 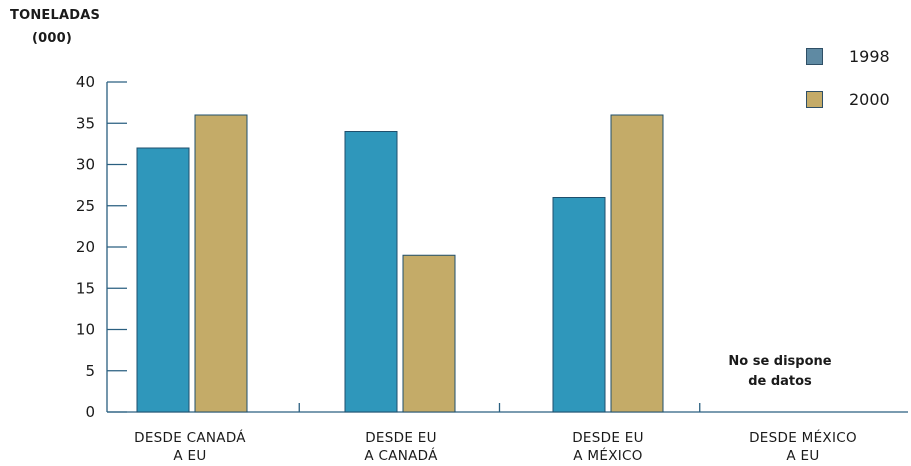 I want to click on y-tick-label: 40, so click(x=85, y=82).